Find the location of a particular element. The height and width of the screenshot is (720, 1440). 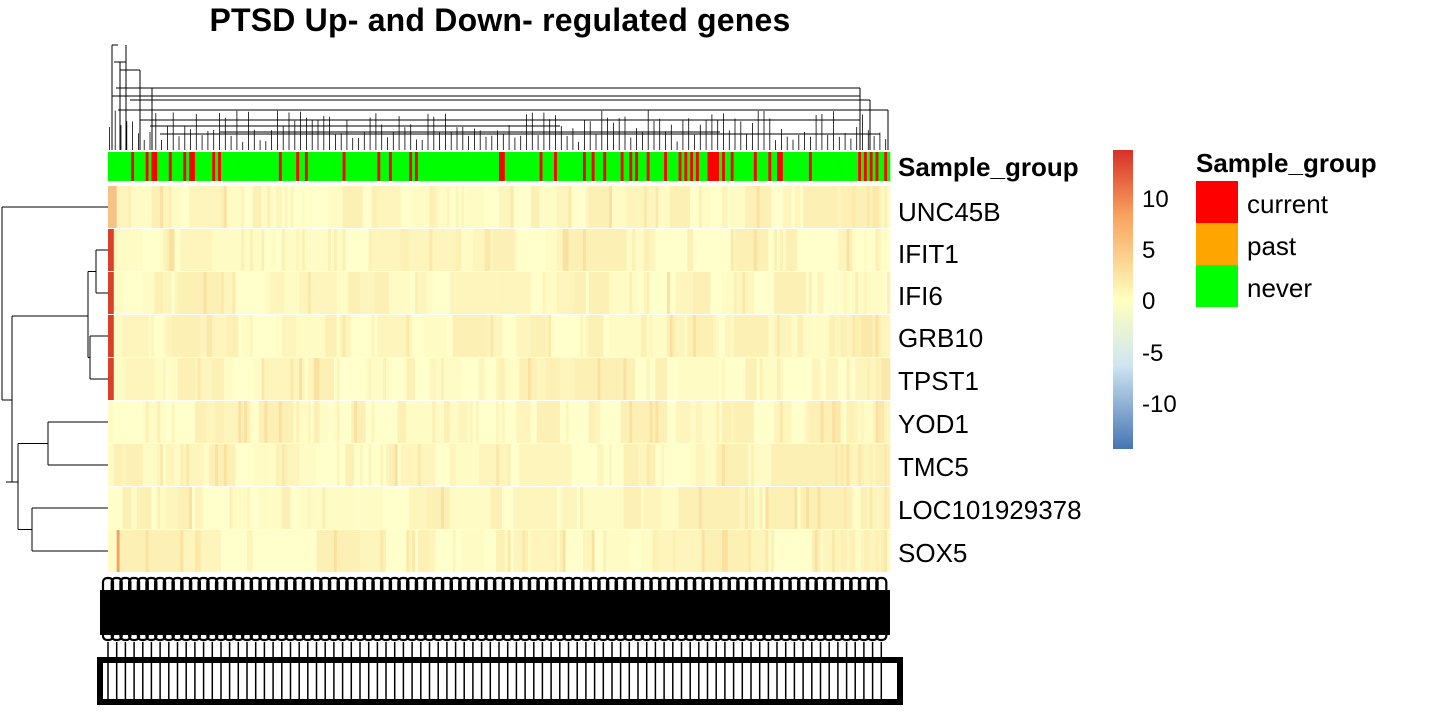

legend-label-never: never is located at coordinates (1280, 288).